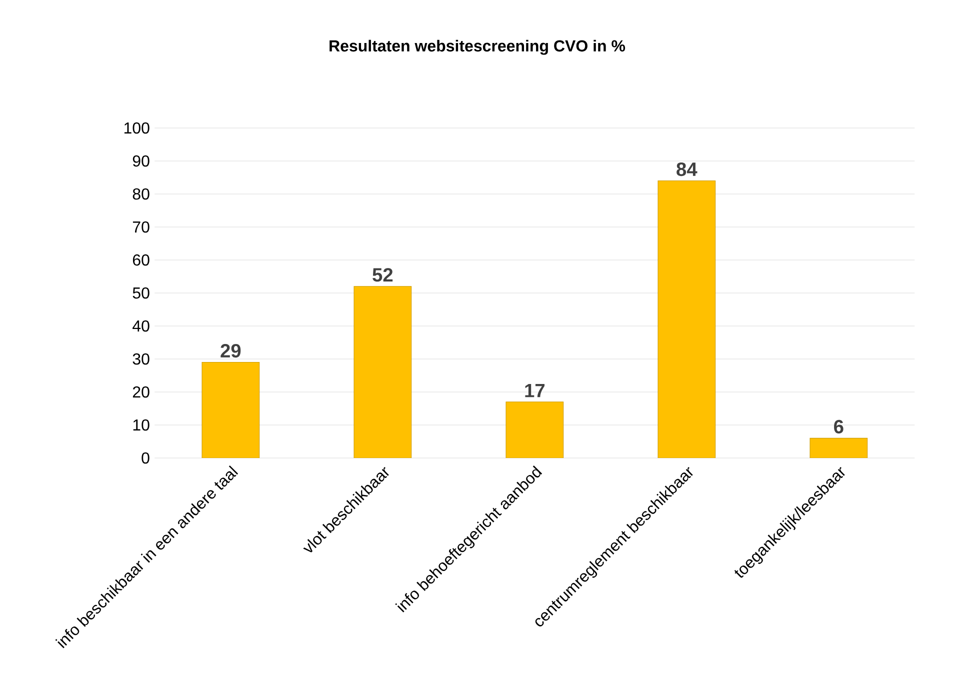  Describe the element at coordinates (146, 458) in the screenshot. I see `y-tick-label: 0` at that location.